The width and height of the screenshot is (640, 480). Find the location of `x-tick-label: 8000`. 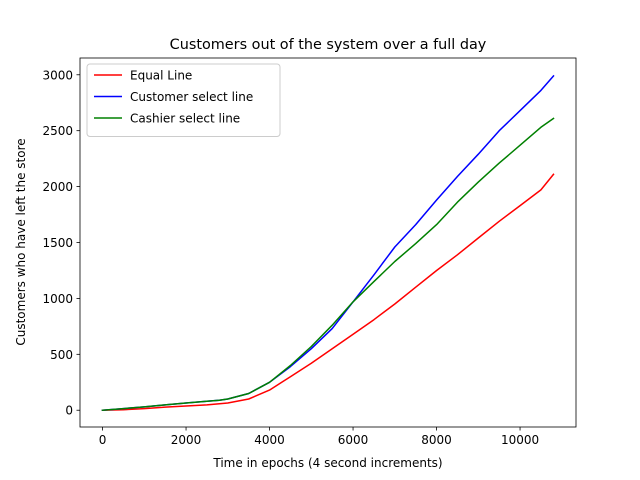

x-tick-label: 8000 is located at coordinates (436, 440).